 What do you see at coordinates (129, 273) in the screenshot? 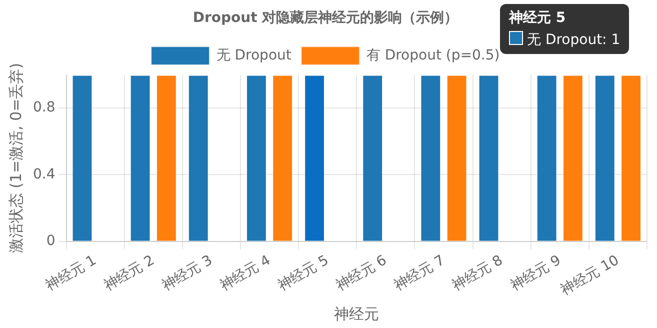
I see `x-tick-label: 神经元 2` at bounding box center [129, 273].